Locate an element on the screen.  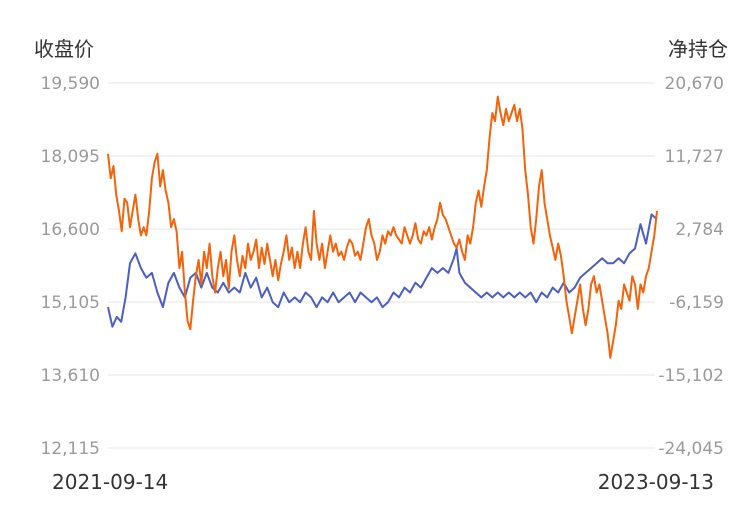
right-tick-label: -15,102 is located at coordinates (691, 376).